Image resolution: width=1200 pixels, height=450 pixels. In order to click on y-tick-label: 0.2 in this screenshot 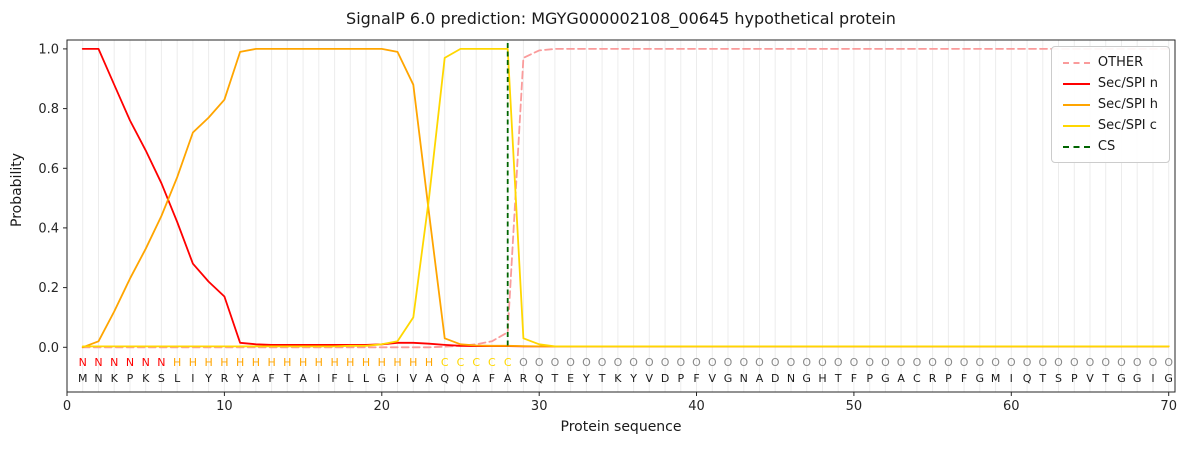, I will do `click(48, 288)`.